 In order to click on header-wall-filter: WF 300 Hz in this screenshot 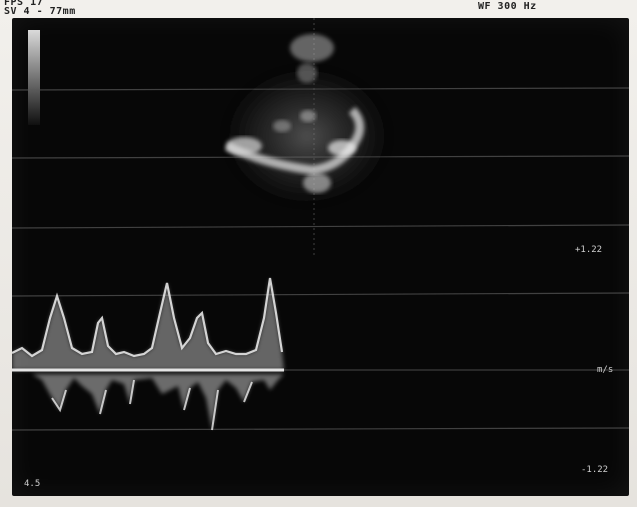, I will do `click(507, 6)`.